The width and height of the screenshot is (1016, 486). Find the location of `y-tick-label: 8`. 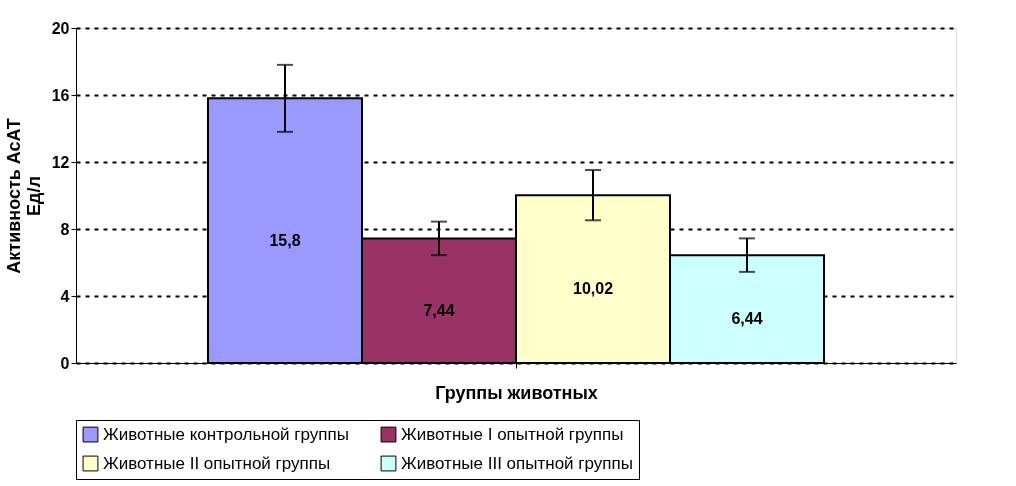

y-tick-label: 8 is located at coordinates (65, 229).